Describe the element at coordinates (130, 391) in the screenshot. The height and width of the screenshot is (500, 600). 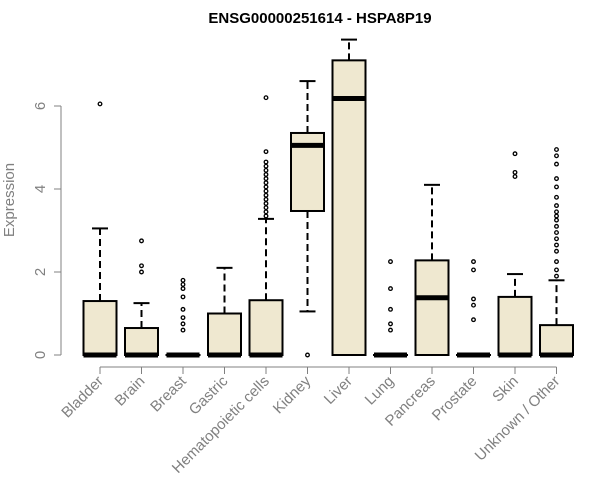
I see `x-tick-label: Brain` at that location.